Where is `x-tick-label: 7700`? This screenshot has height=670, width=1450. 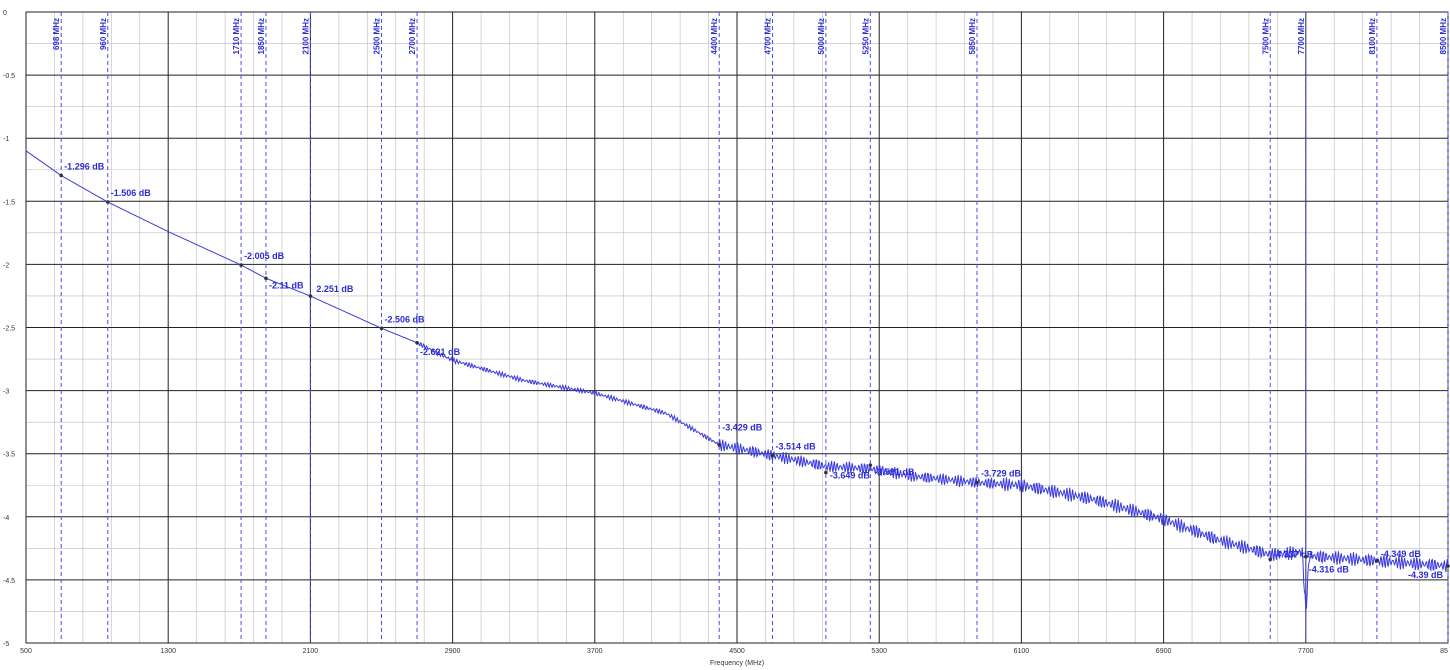
x-tick-label: 7700 is located at coordinates (1306, 651).